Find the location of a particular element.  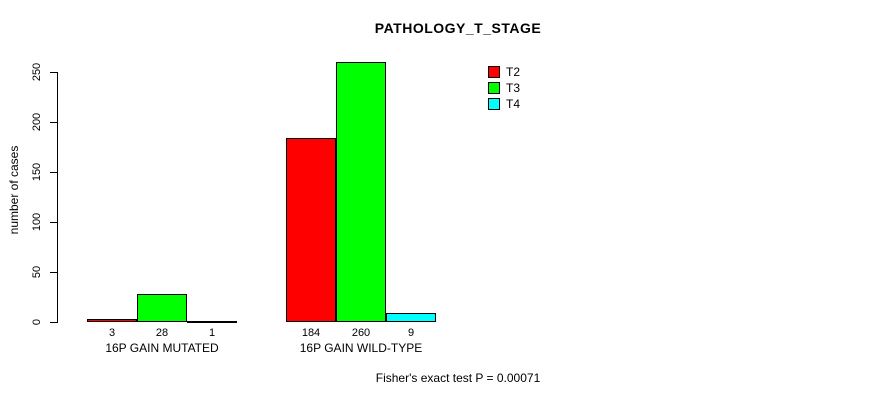

bar-value-label: 260 is located at coordinates (361, 333).